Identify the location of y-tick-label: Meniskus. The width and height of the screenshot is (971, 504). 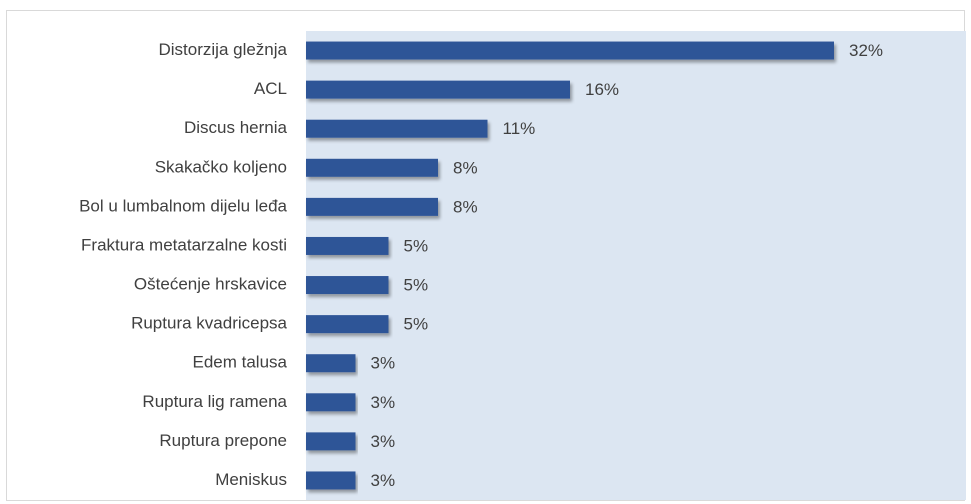
(251, 479).